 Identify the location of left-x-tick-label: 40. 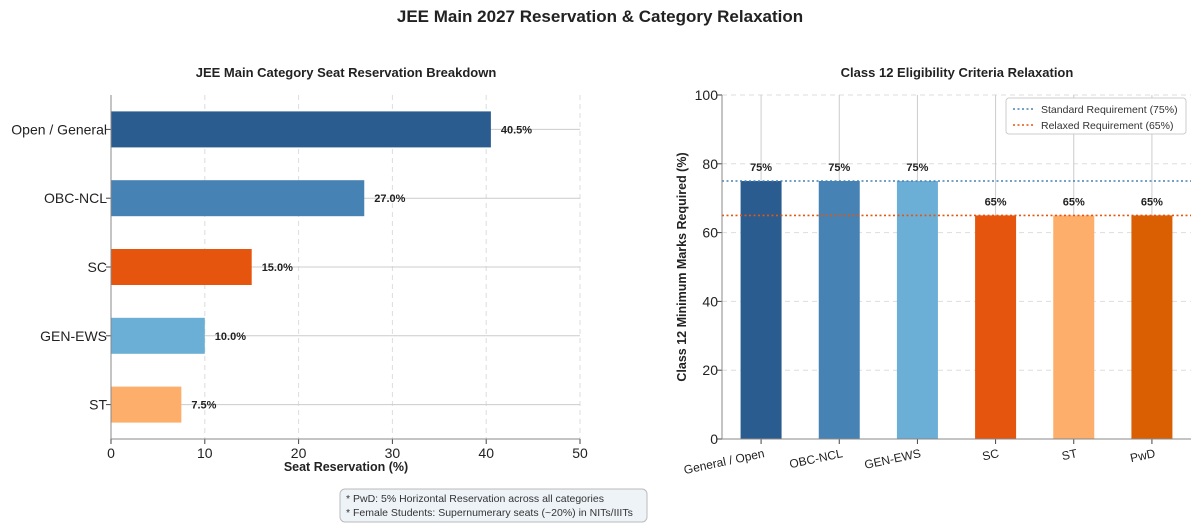
(486, 453).